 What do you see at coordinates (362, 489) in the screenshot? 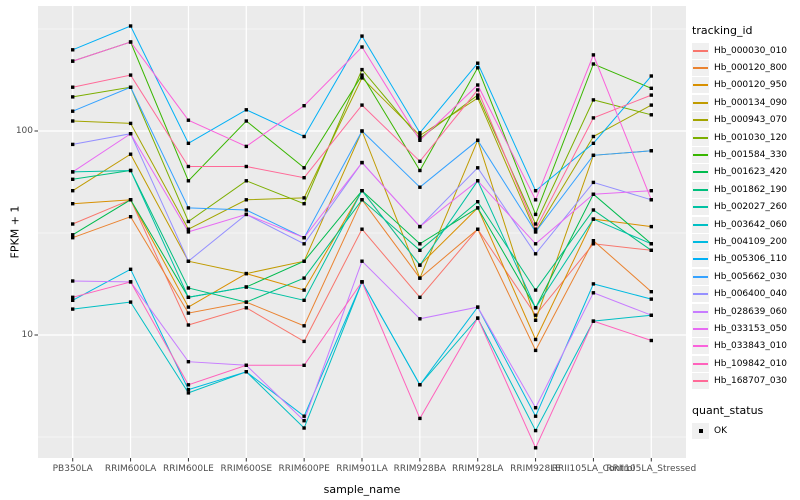
I see `x-axis-title: sample_name` at bounding box center [362, 489].